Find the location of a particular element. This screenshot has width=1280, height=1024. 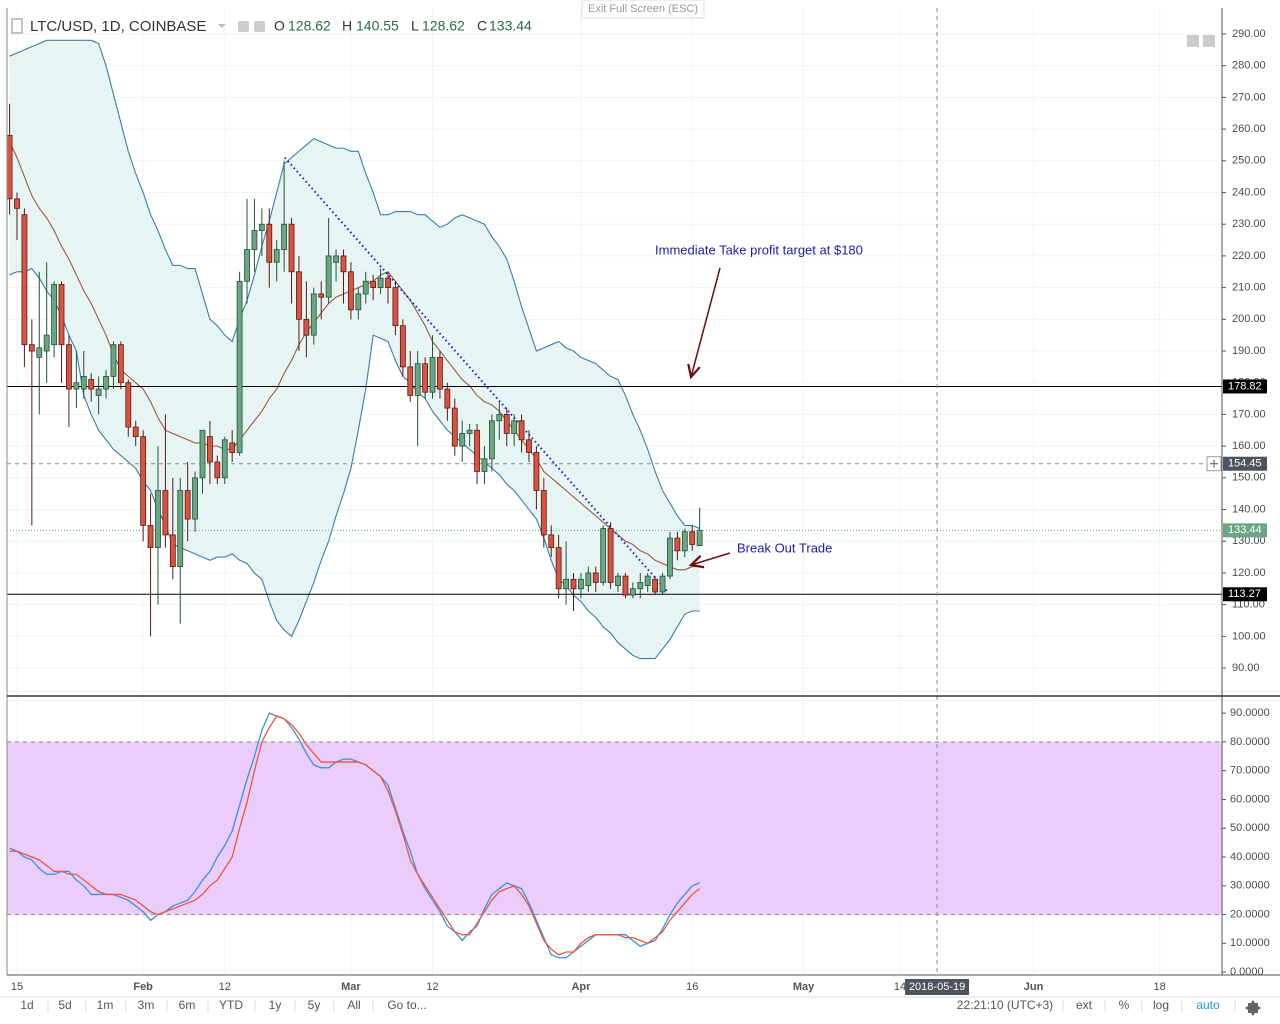

pane-maximize is located at coordinates (1209, 41).